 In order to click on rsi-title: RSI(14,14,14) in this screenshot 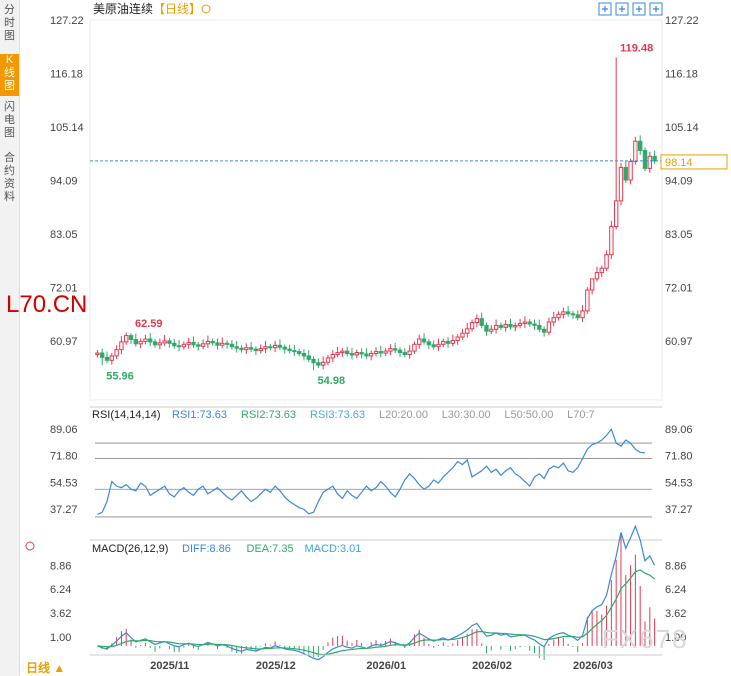, I will do `click(126, 415)`.